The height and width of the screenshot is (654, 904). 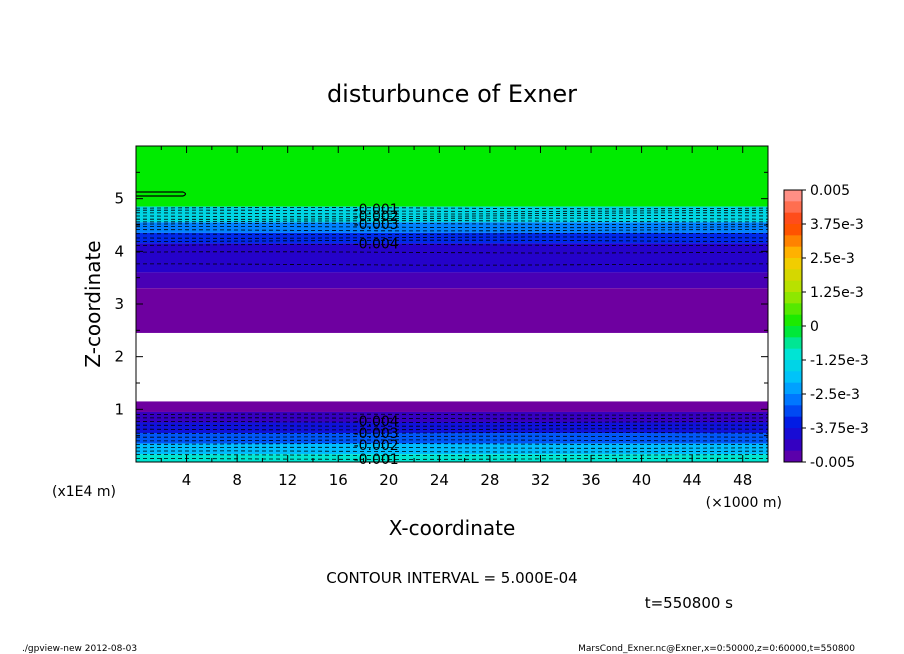 I want to click on x-tick-label: 20, so click(x=388, y=480).